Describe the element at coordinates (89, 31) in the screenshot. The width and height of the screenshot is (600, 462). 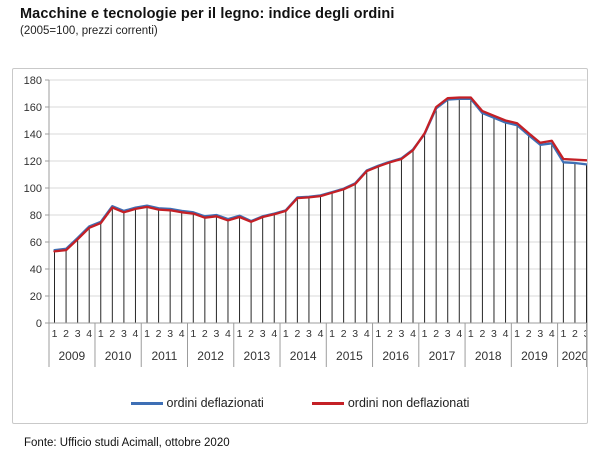
I see `page-subtitle: (2005=100, prezzi correnti)` at that location.